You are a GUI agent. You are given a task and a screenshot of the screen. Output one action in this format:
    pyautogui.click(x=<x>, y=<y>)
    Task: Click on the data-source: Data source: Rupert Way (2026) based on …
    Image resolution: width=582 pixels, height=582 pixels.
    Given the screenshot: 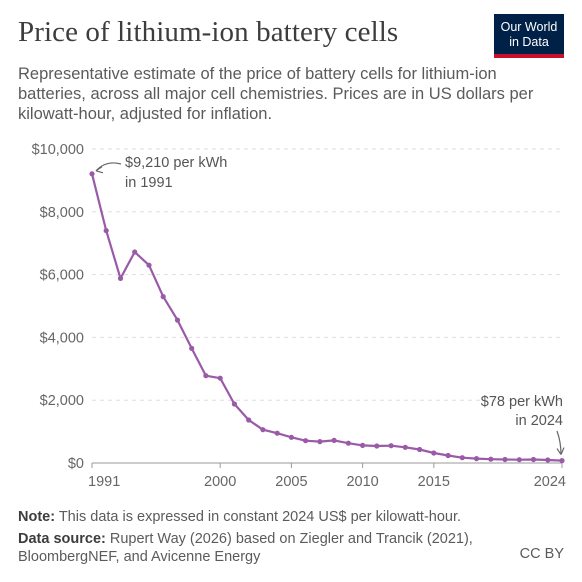 What is the action you would take?
    pyautogui.click(x=253, y=548)
    